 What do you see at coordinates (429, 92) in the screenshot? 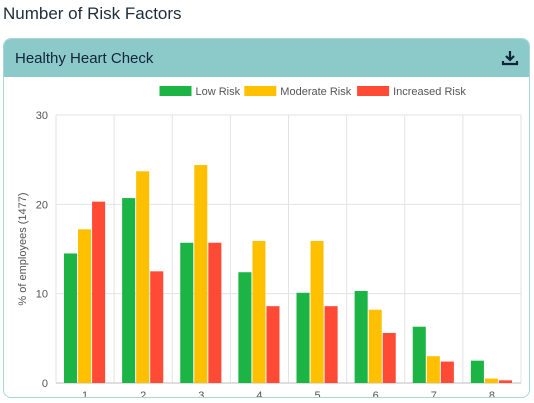
I see `legend-label: Increased Risk` at bounding box center [429, 92].